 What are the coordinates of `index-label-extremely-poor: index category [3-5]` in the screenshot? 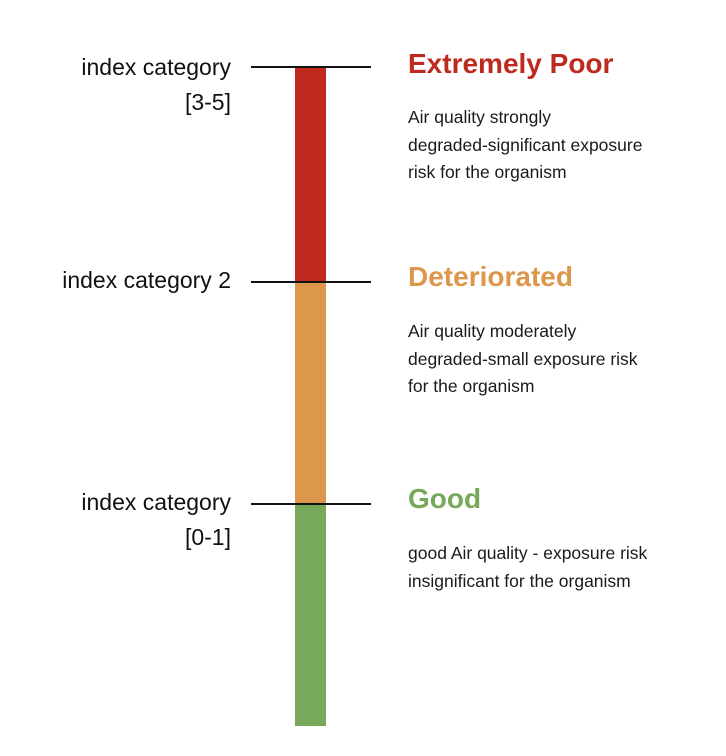 It's located at (156, 85).